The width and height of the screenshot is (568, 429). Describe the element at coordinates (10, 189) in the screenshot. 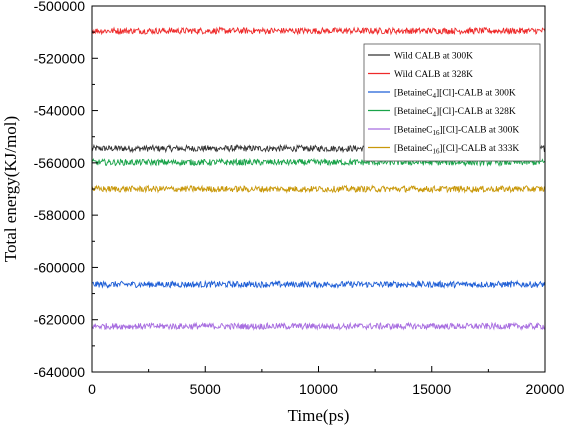

I see `y-axis-title: Total energy(KJ/mol)` at that location.